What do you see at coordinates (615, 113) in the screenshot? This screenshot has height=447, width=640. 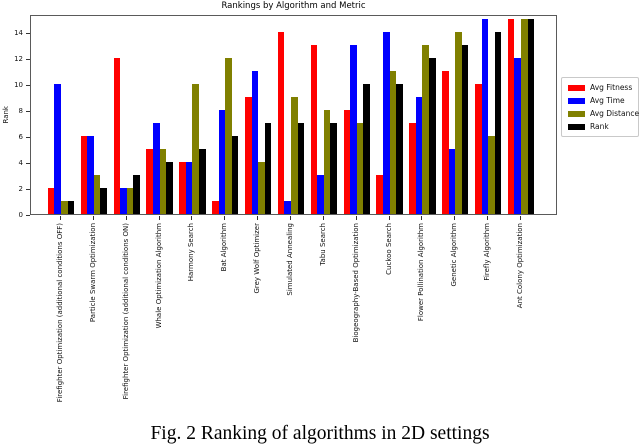 I see `legend-label: Avg Distance` at bounding box center [615, 113].